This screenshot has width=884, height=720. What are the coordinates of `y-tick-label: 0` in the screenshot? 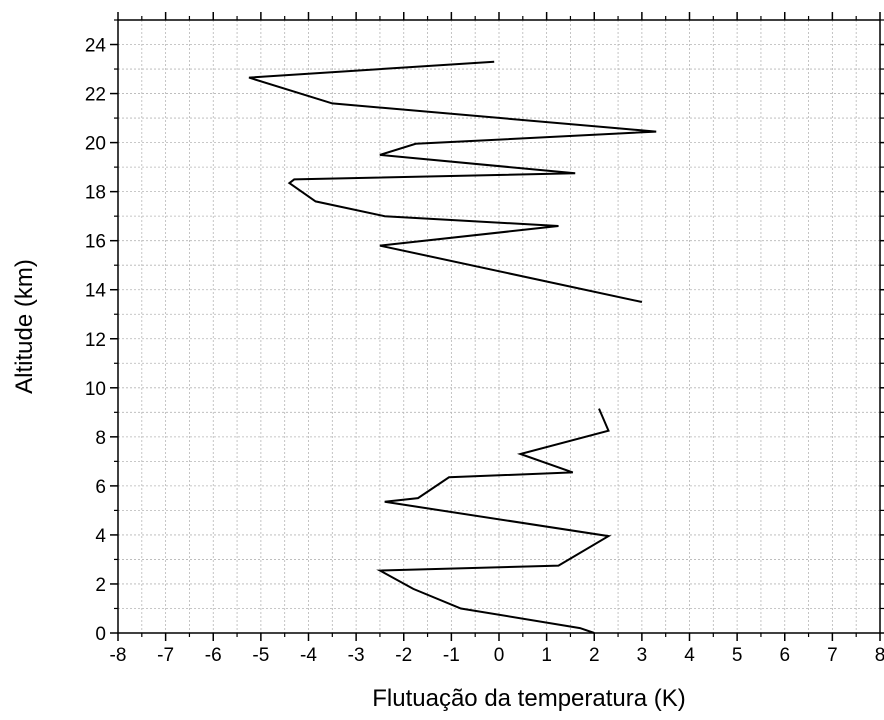 It's located at (100, 634).